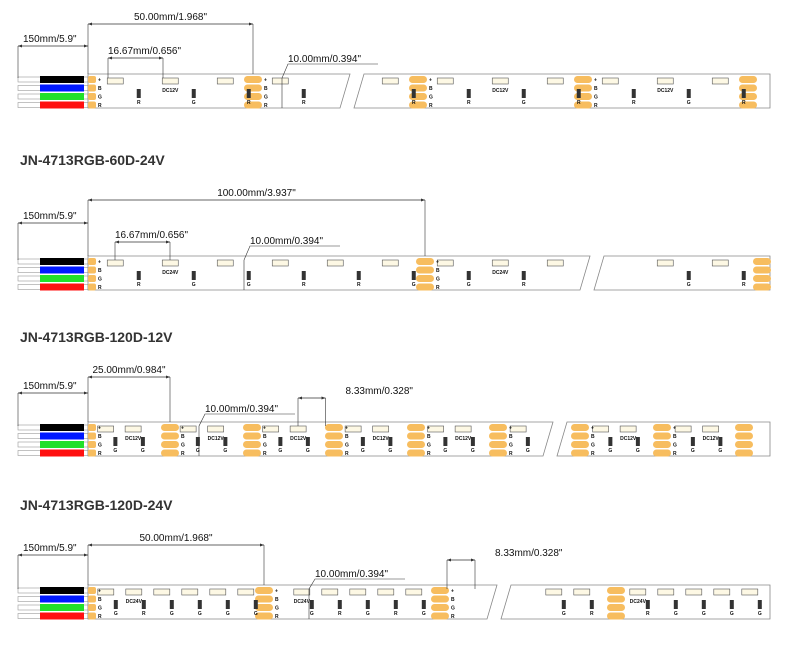  What do you see at coordinates (96, 505) in the screenshot?
I see `strip-title: JN-4713RGB-120D-24V` at bounding box center [96, 505].